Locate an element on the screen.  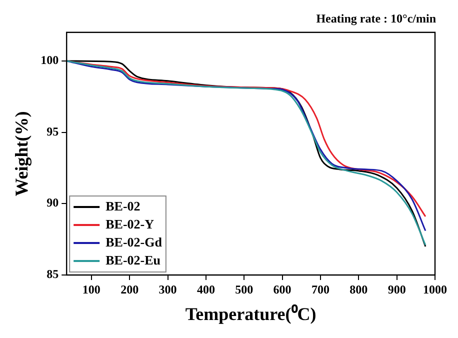
x-axis-title: Temperature(⁰C) is located at coordinates (250, 314).